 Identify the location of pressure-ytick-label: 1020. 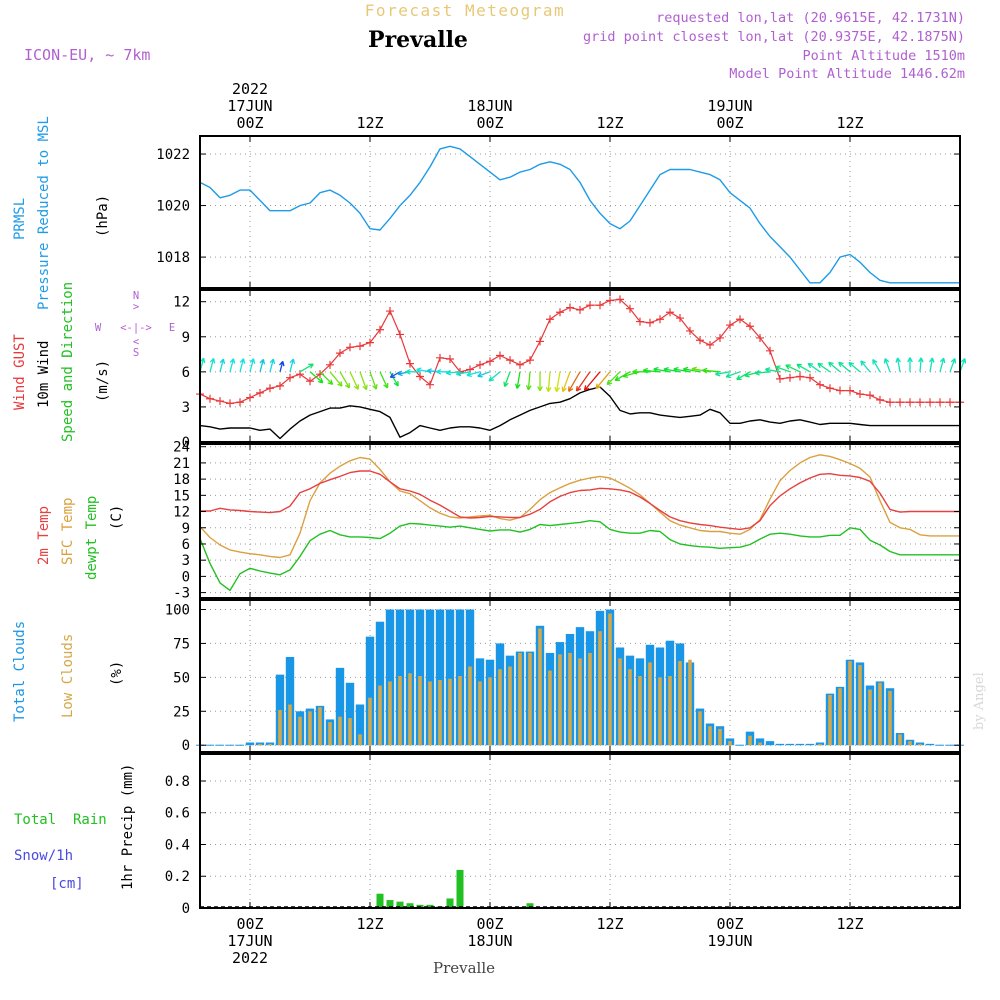
(173, 207).